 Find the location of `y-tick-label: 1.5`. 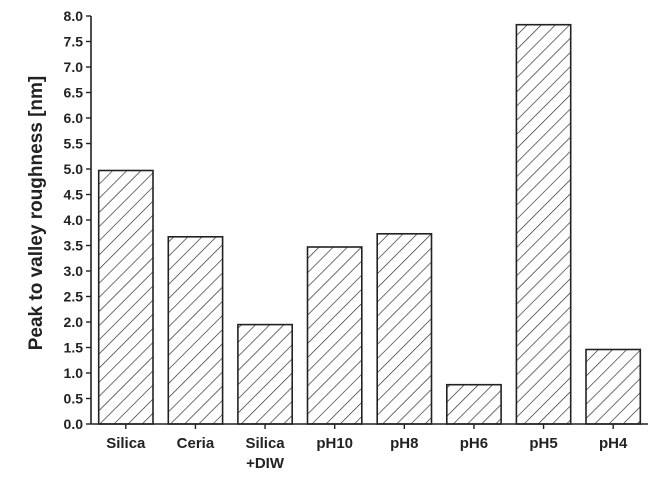

y-tick-label: 1.5 is located at coordinates (74, 348).